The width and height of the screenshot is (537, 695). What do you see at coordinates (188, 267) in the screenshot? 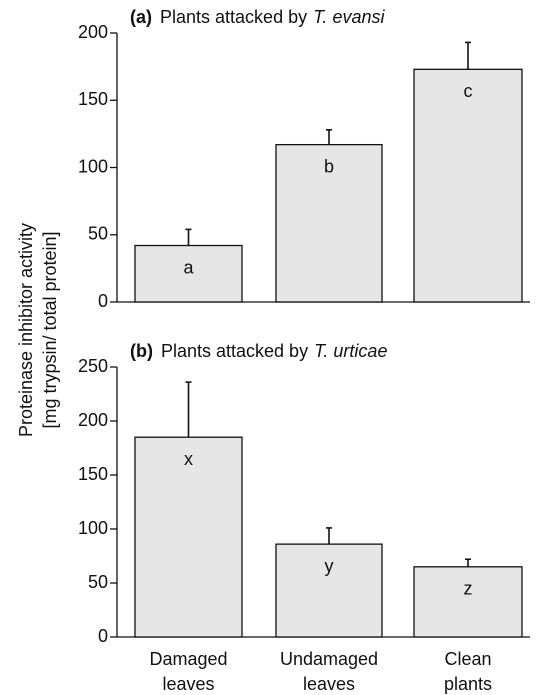
I see `bar-annotation: a` at bounding box center [188, 267].